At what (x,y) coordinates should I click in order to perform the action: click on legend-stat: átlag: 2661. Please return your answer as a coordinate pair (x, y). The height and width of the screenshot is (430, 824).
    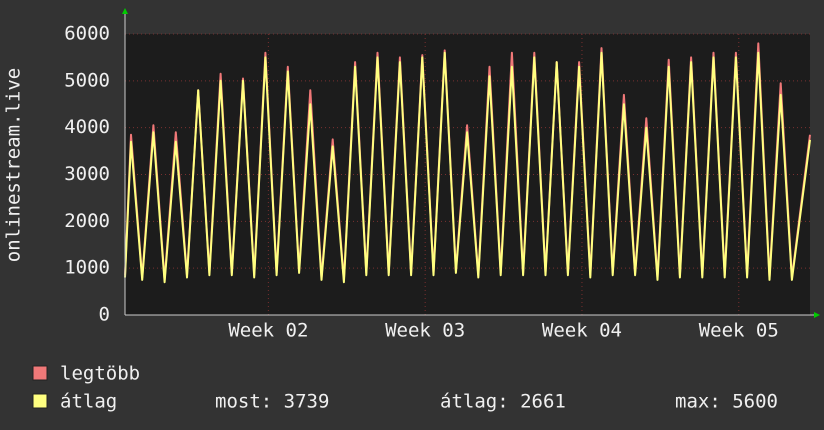
    Looking at the image, I should click on (503, 402).